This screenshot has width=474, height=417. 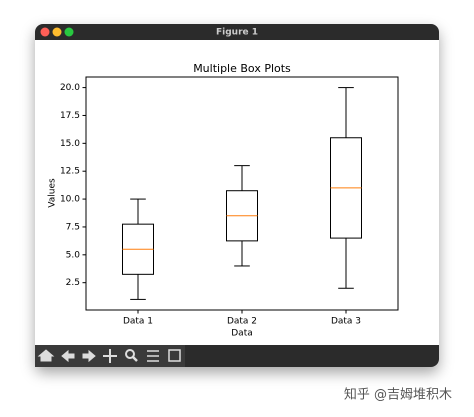 What do you see at coordinates (53, 193) in the screenshot?
I see `y-axis-label: Values` at bounding box center [53, 193].